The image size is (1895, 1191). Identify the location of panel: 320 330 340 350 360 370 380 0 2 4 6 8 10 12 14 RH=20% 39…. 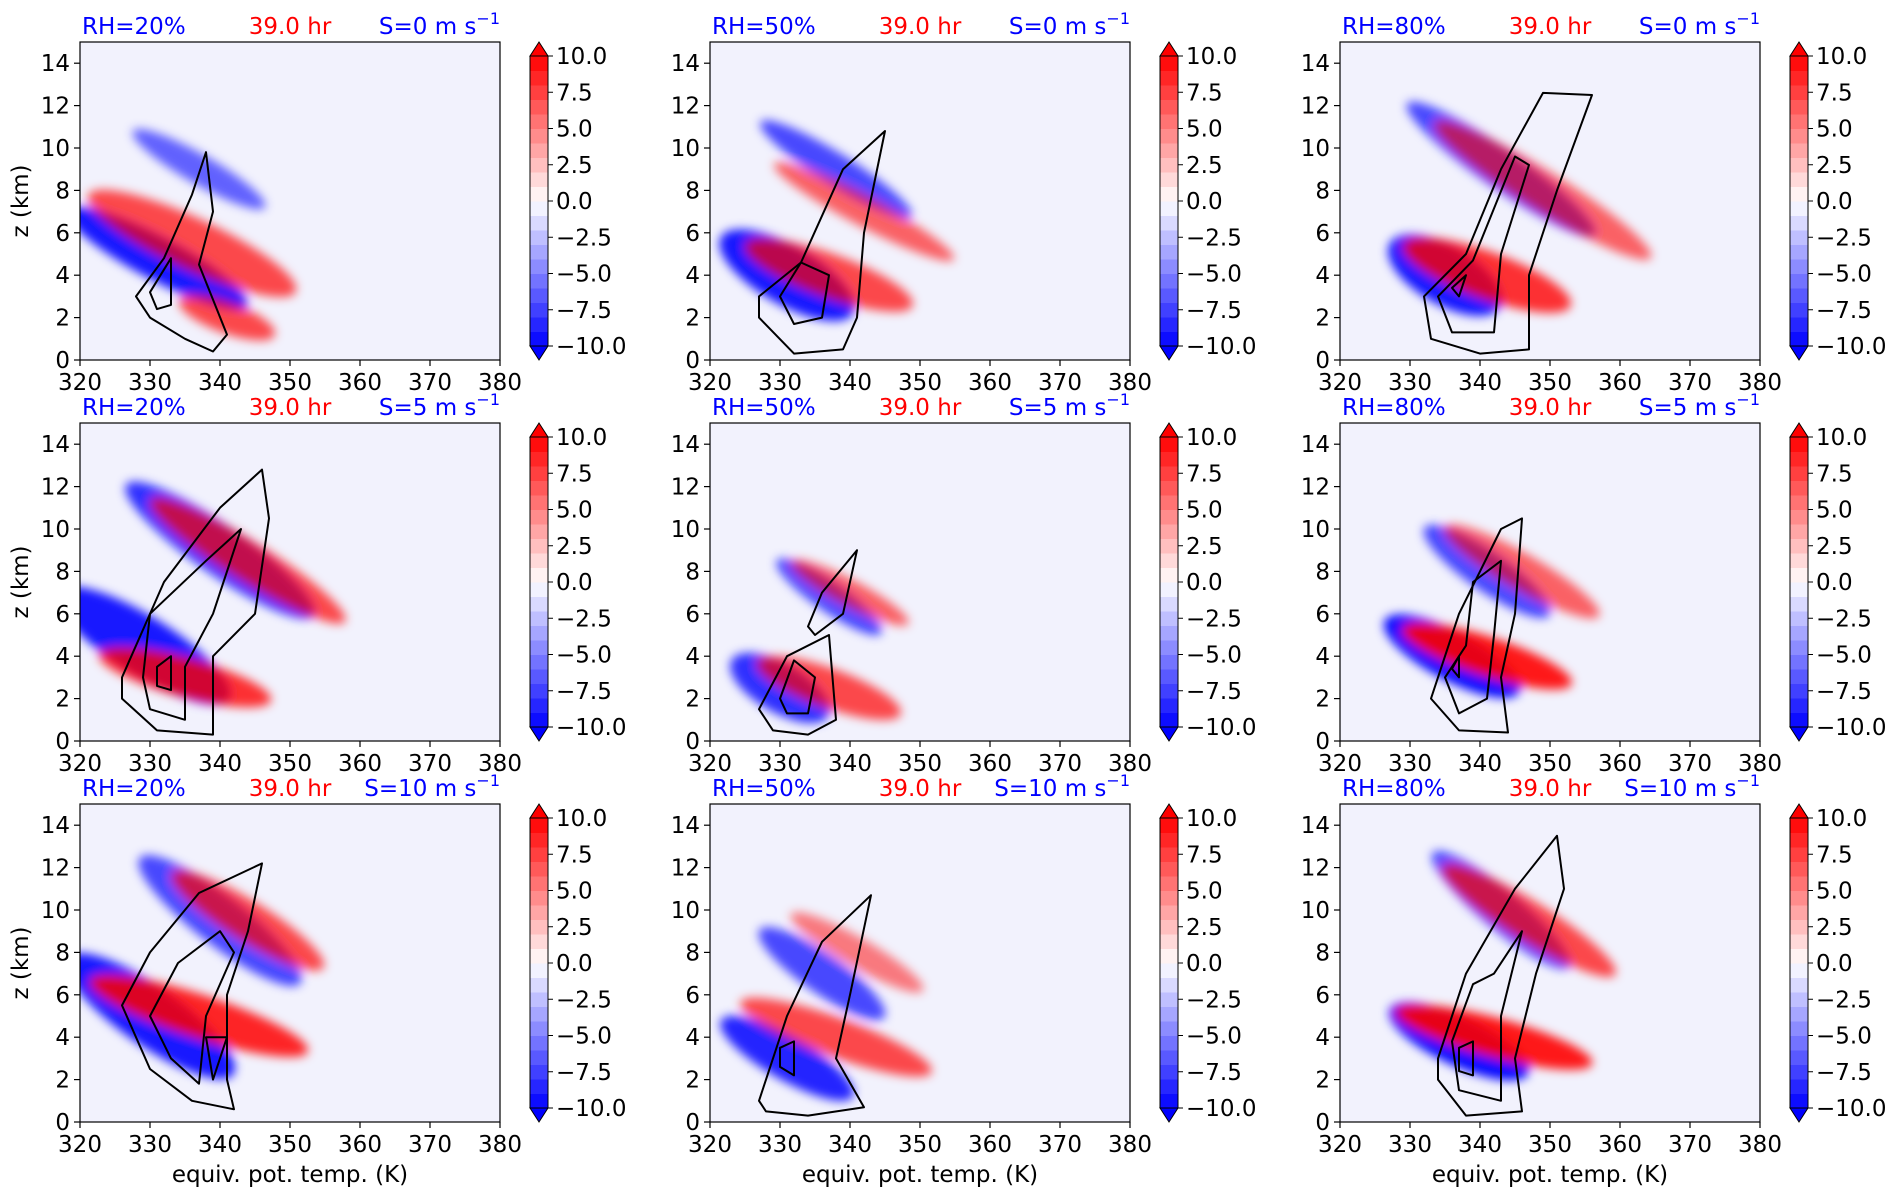
(317, 202).